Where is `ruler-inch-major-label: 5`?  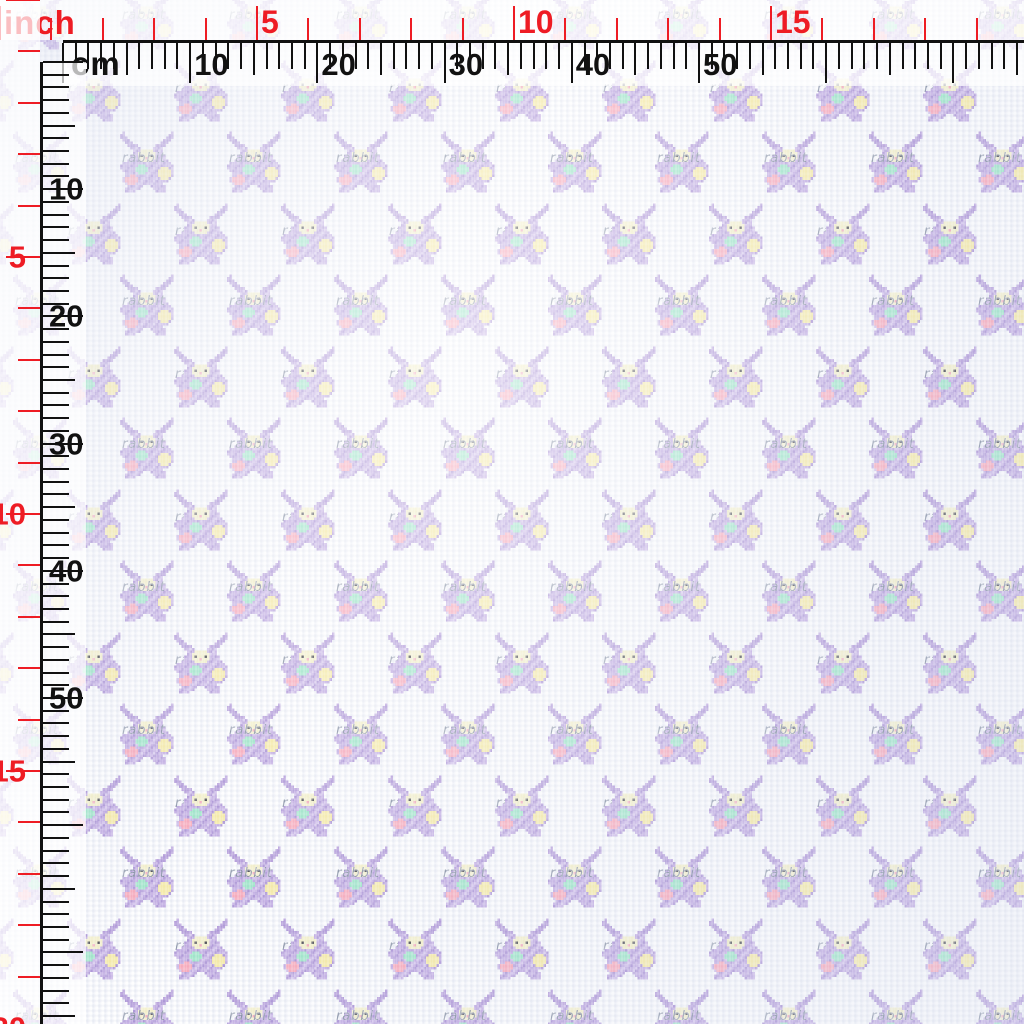
ruler-inch-major-label: 5 is located at coordinates (17, 257).